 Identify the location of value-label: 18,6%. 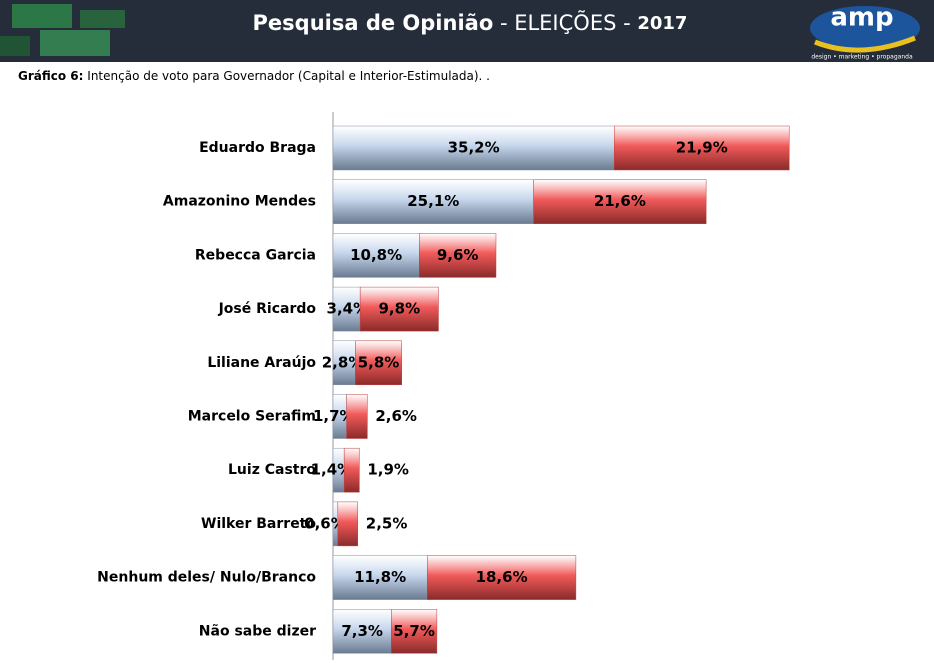
(502, 577).